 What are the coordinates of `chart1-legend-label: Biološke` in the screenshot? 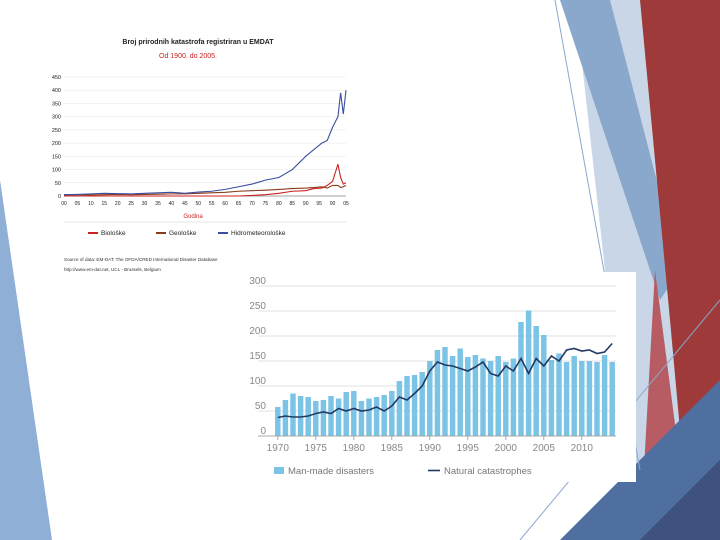 It's located at (113, 233).